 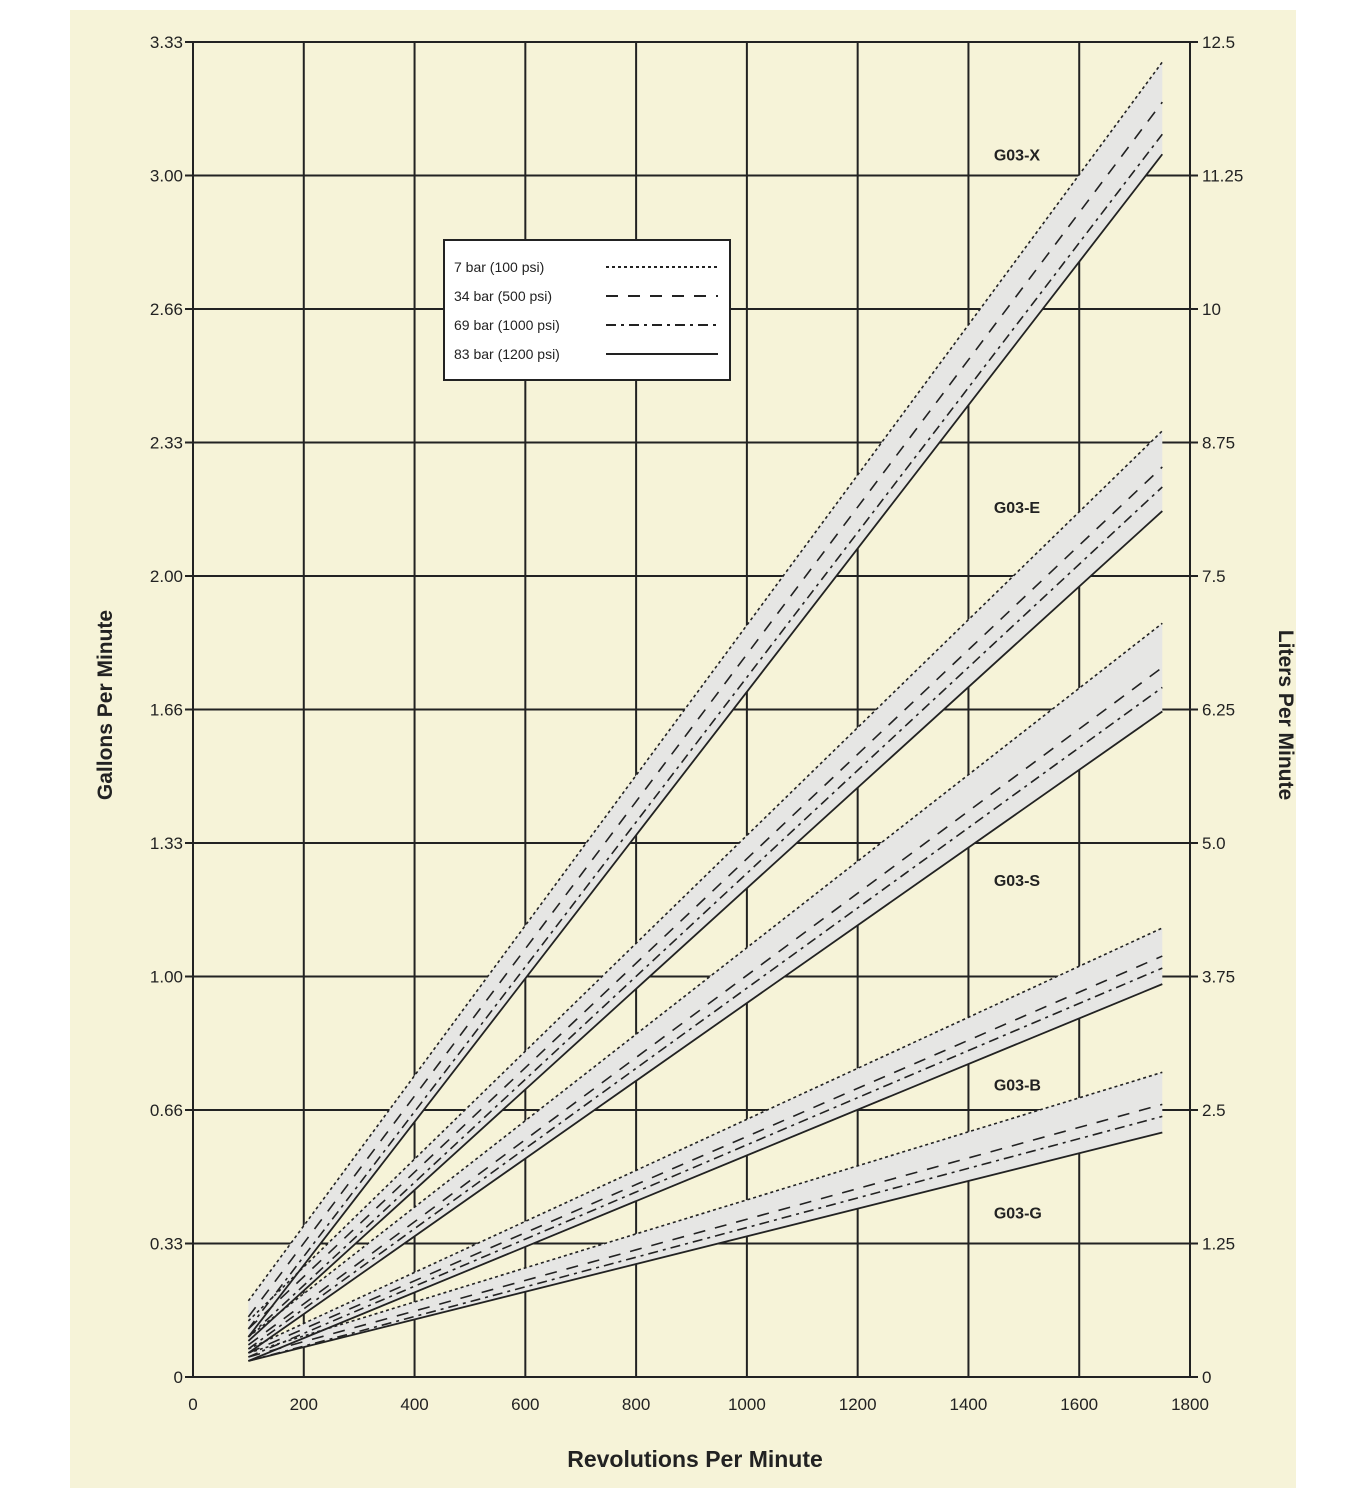 I want to click on y-tick-label: 1.00, so click(x=166, y=977).